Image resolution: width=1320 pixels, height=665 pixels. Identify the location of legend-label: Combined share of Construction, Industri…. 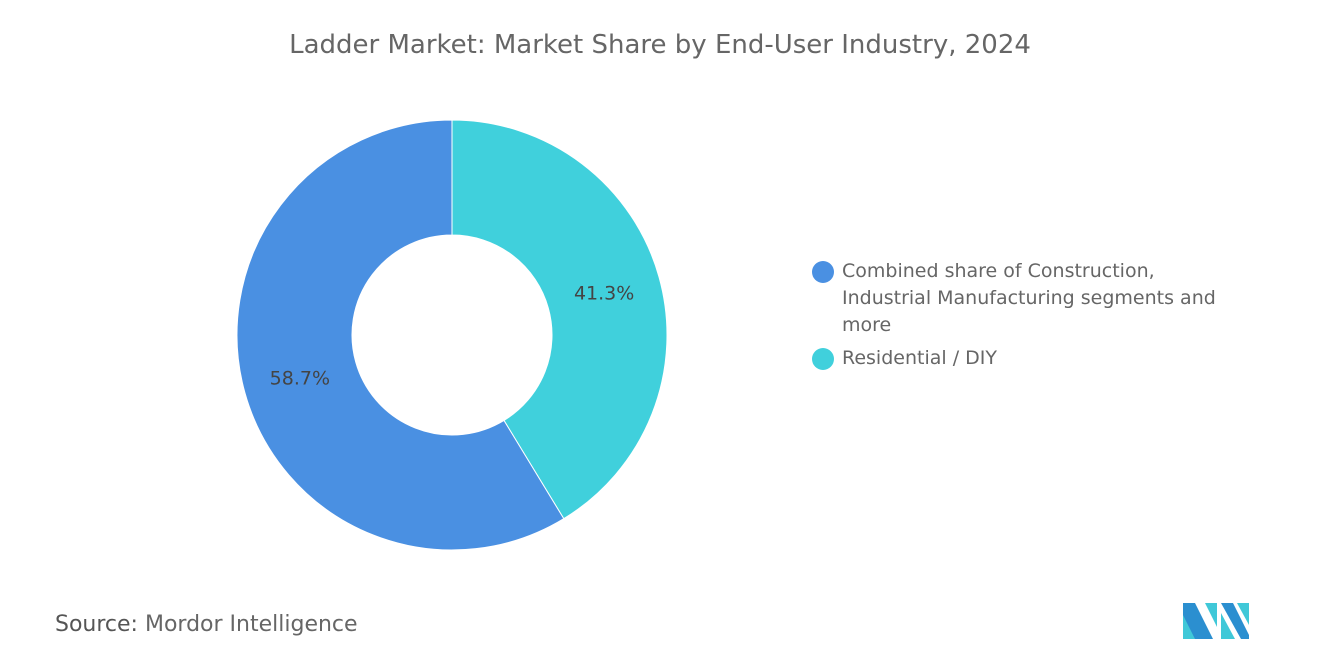
(1029, 298).